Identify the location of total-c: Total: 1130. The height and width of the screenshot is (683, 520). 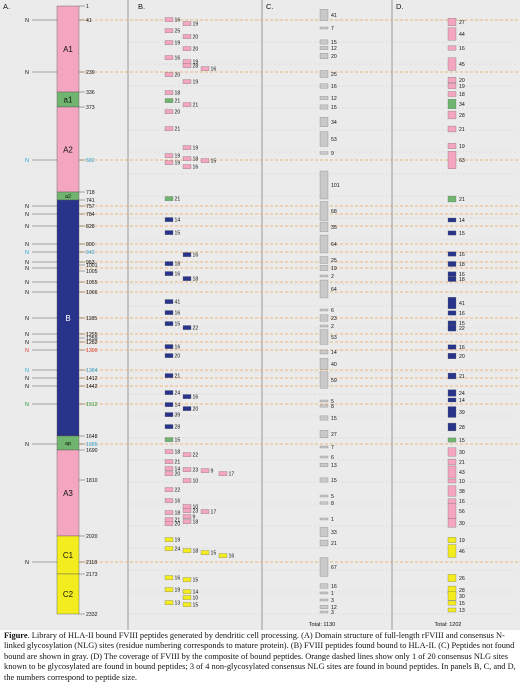
(322, 625).